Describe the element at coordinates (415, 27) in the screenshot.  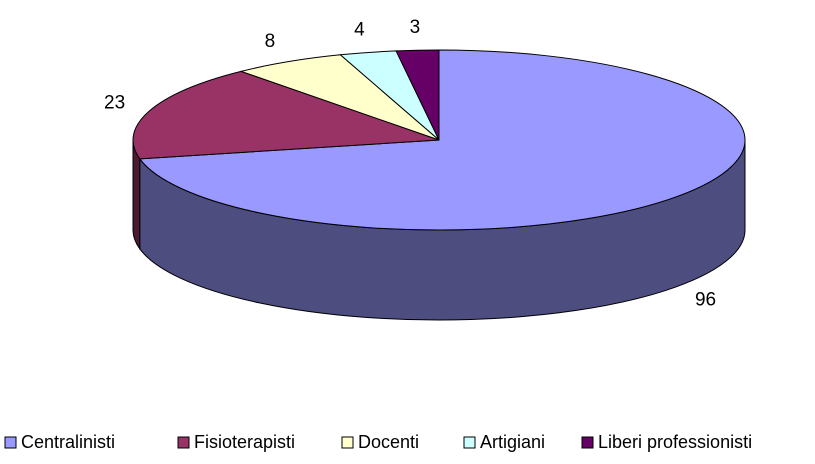
I see `data-label: 3` at that location.